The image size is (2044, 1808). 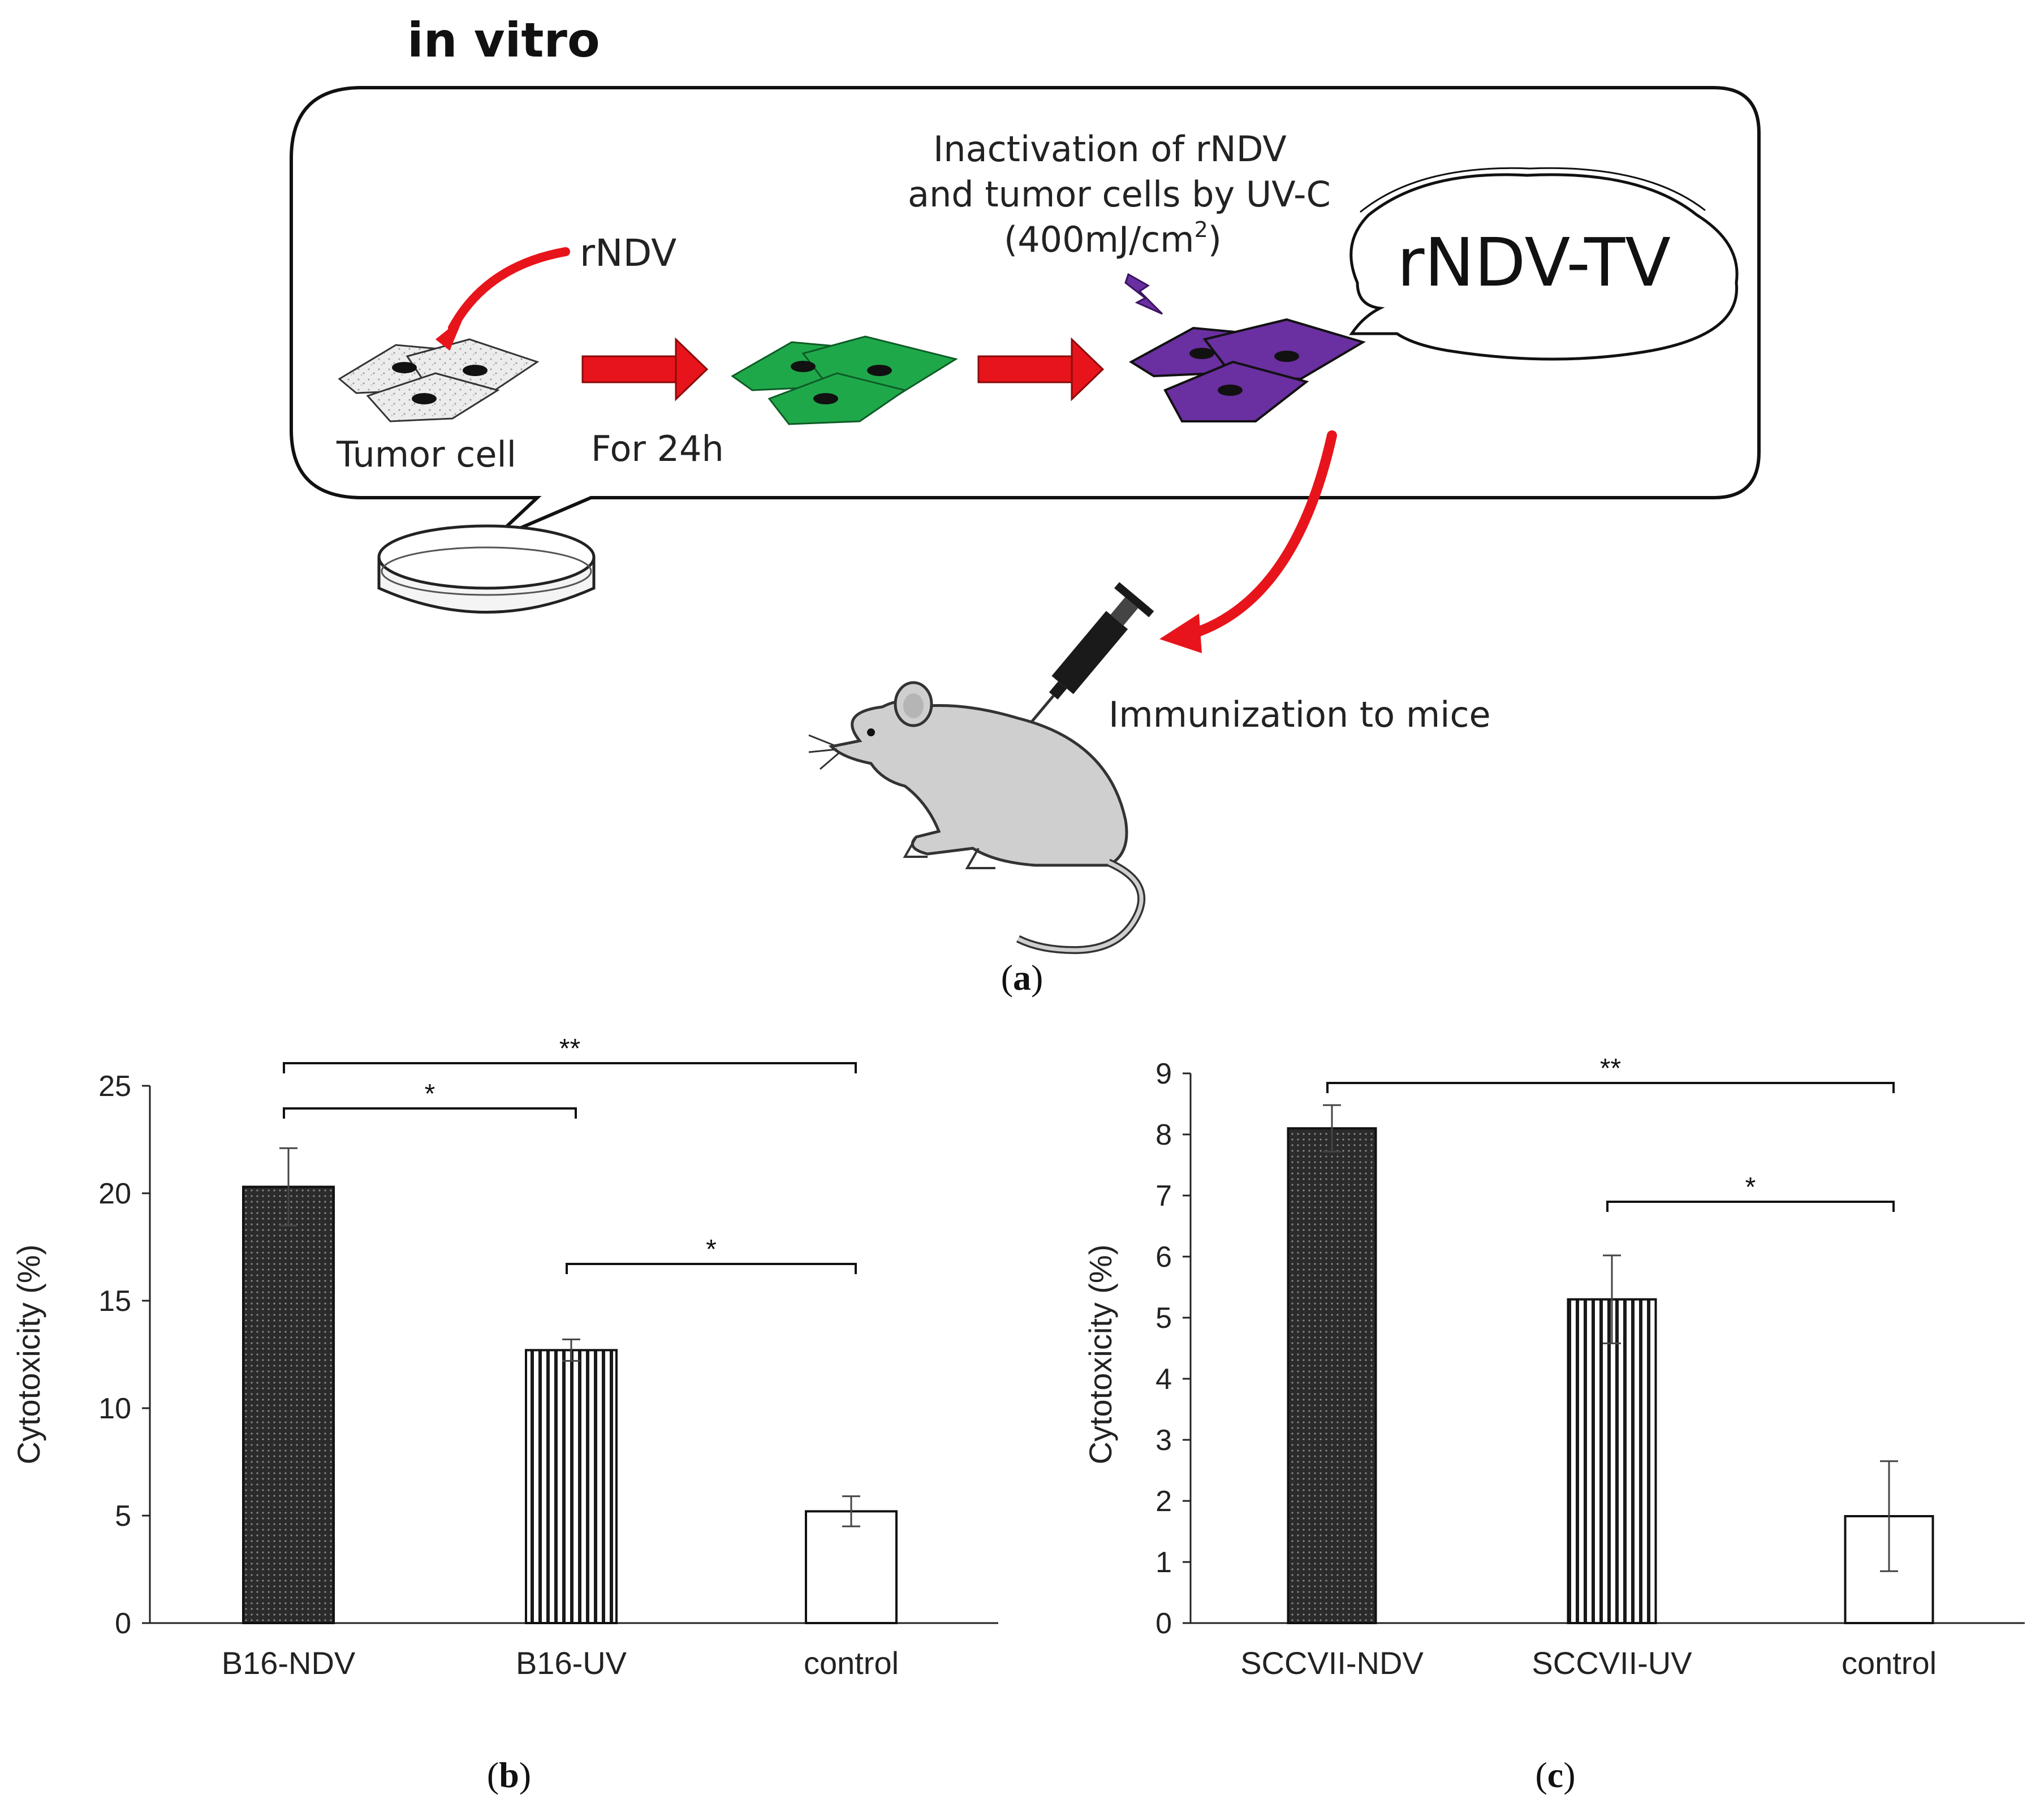 What do you see at coordinates (1555, 1775) in the screenshot?
I see `caption-c: (c)` at bounding box center [1555, 1775].